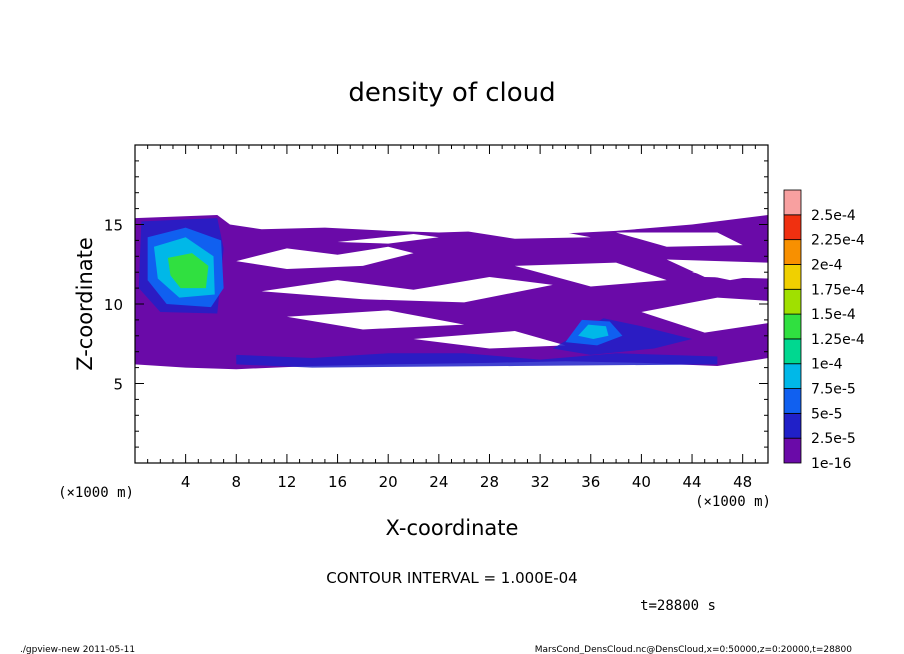  Describe the element at coordinates (678, 606) in the screenshot. I see `time-label: t=28800 s` at that location.